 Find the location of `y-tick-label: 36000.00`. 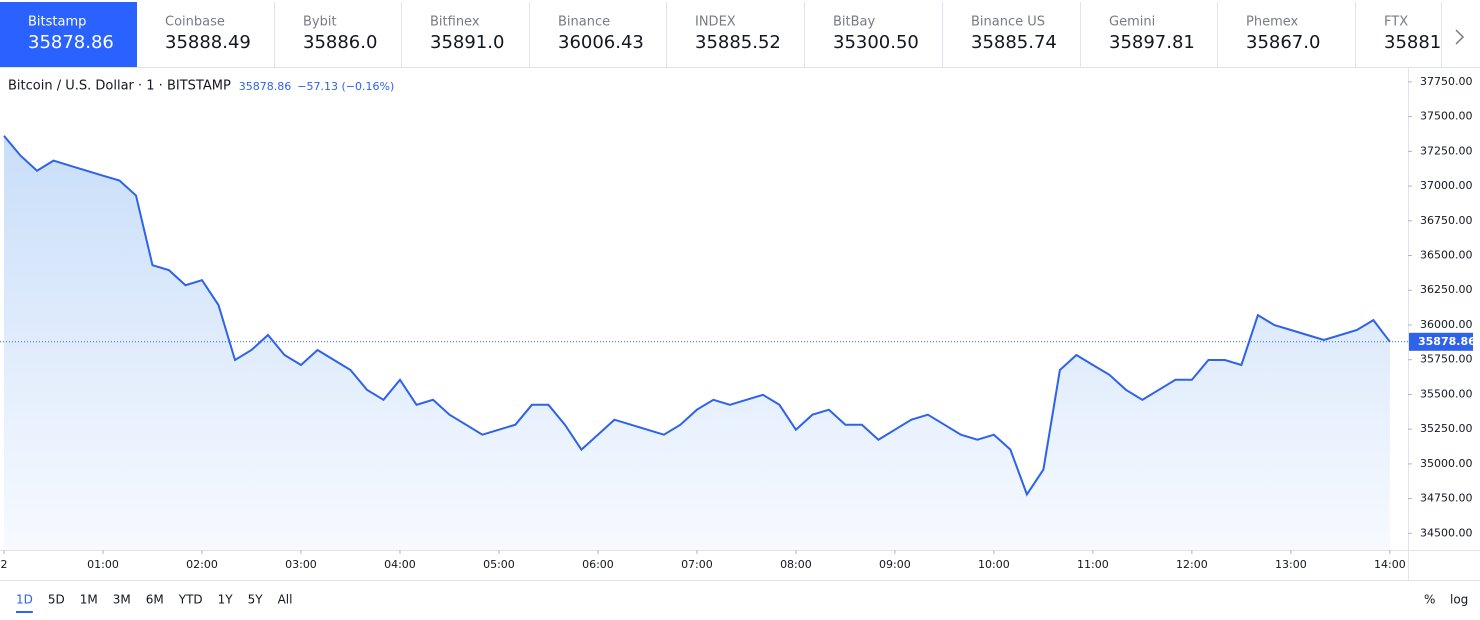

y-tick-label: 36000.00 is located at coordinates (1446, 324).